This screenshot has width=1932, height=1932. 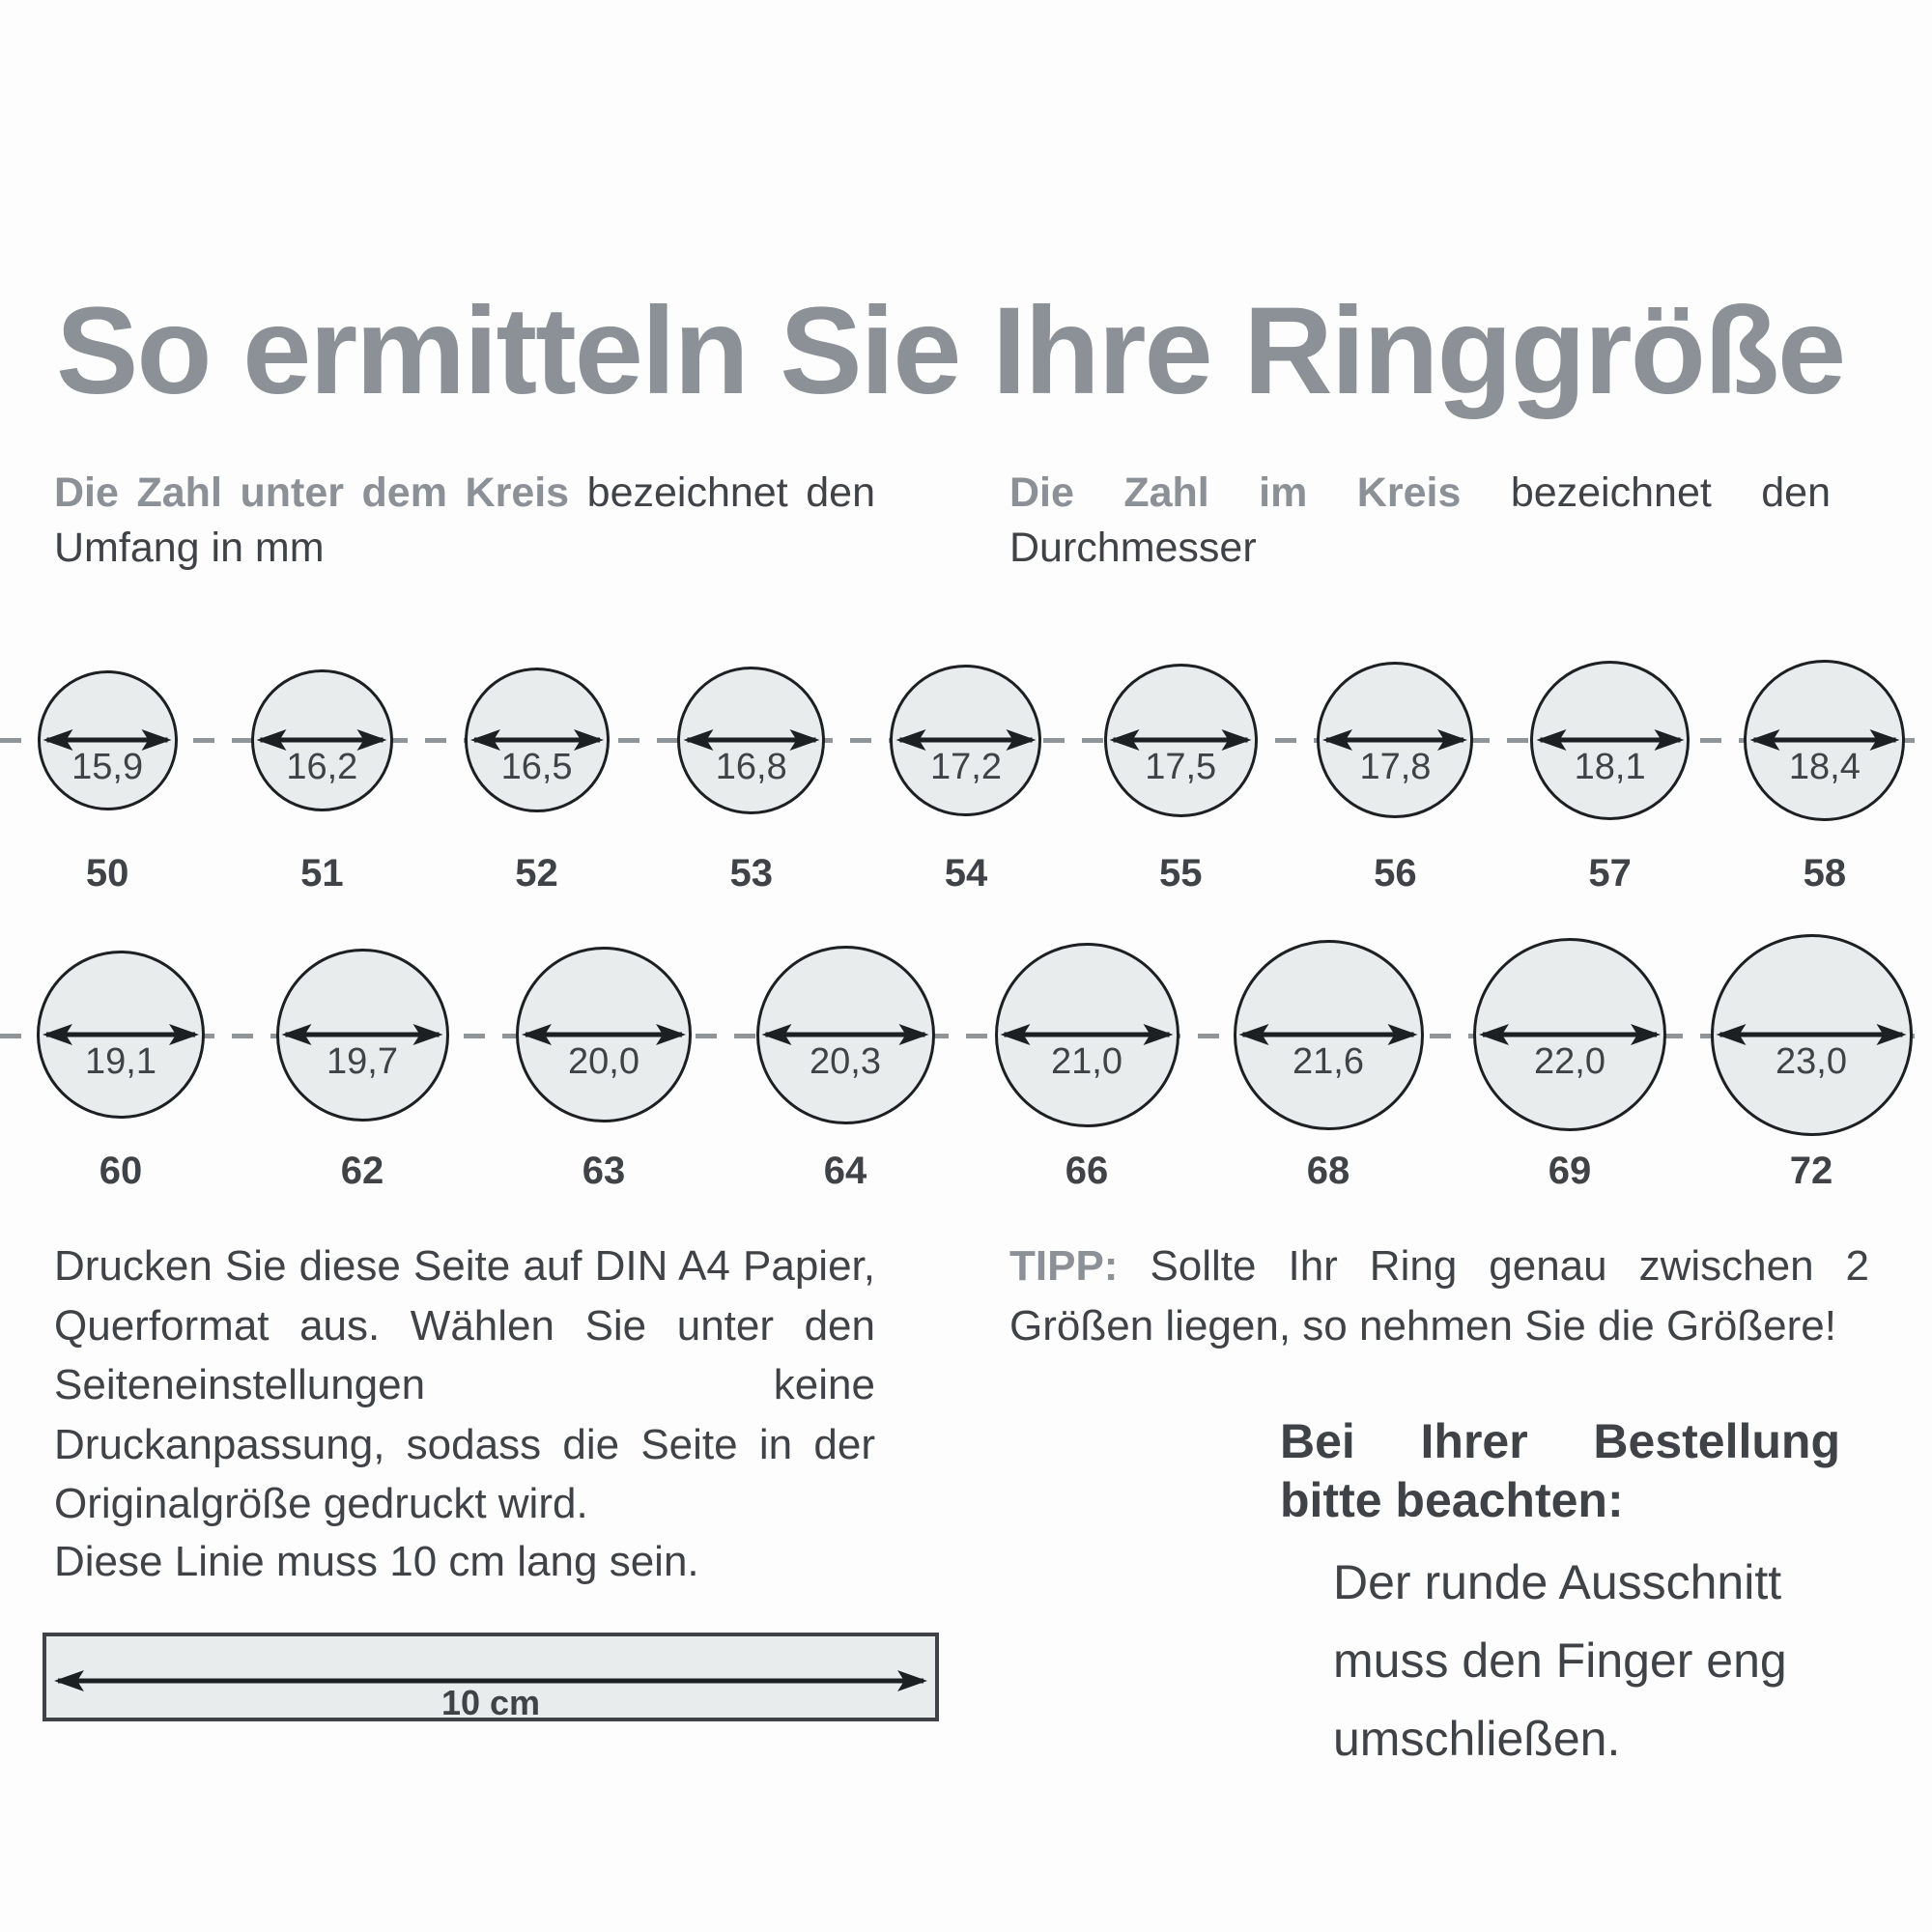 What do you see at coordinates (121, 1171) in the screenshot?
I see `ring-size-label: 60` at bounding box center [121, 1171].